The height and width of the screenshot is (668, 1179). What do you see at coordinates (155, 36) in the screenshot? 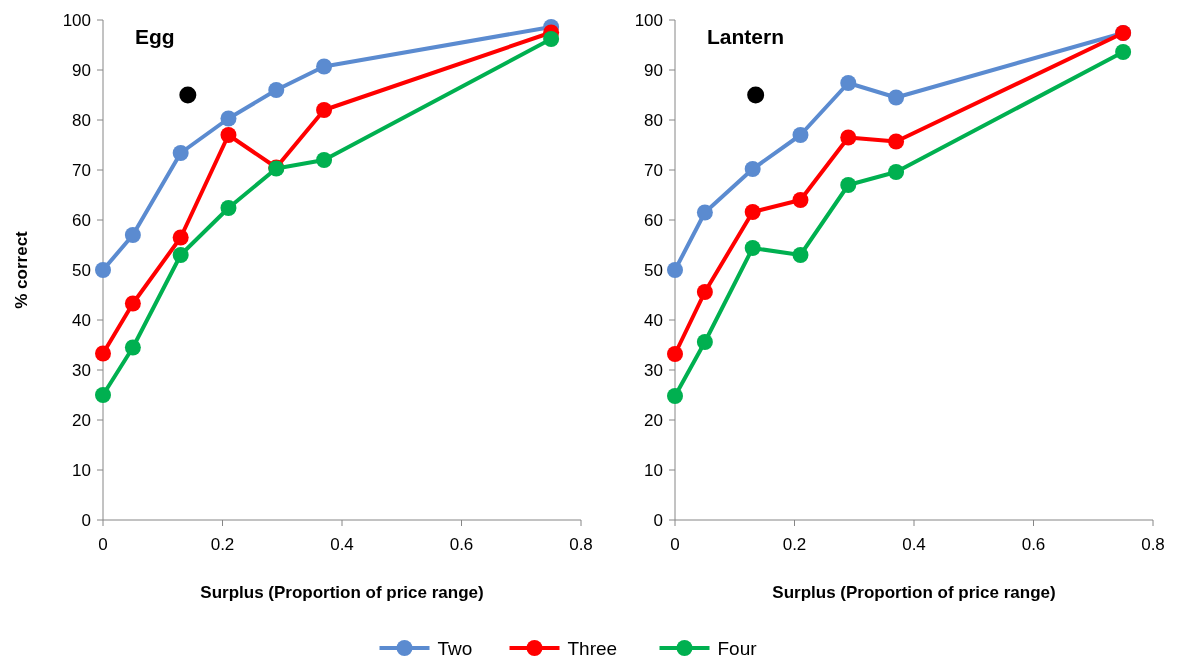
I see `chart-title: Egg` at bounding box center [155, 36].